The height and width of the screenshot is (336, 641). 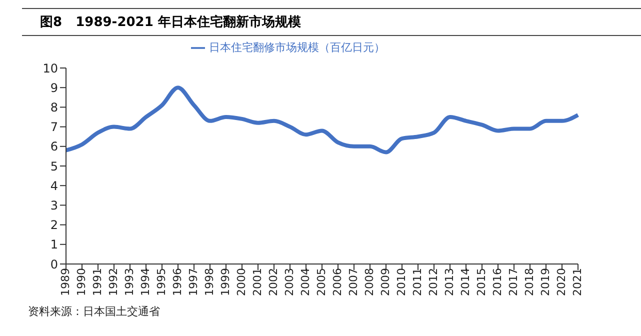 I want to click on x-tick-label: 2001, so click(x=257, y=282).